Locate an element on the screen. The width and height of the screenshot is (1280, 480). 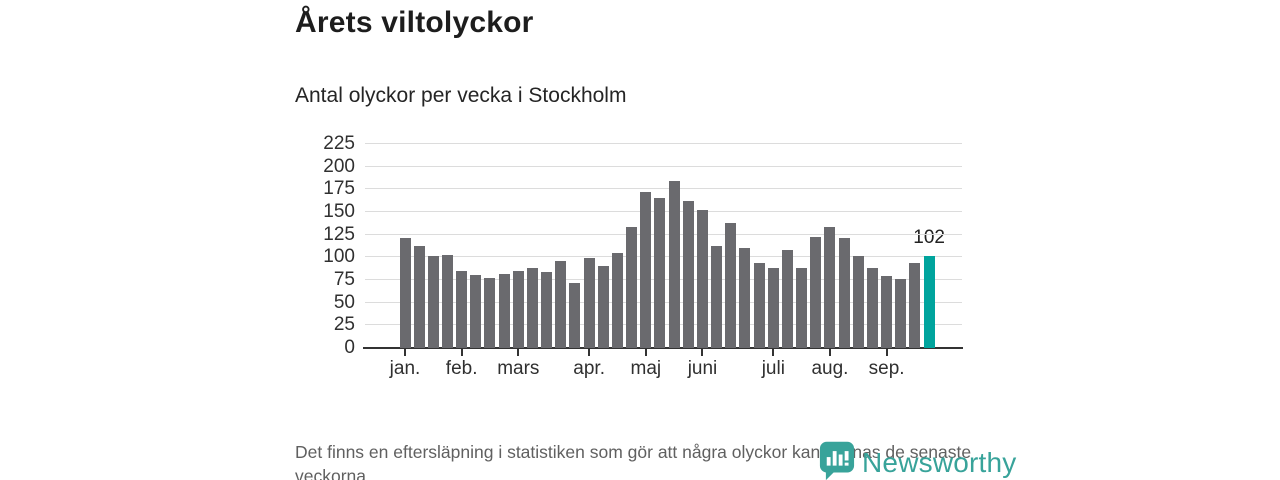
y-axis-tick-label: 50 is located at coordinates (344, 302).